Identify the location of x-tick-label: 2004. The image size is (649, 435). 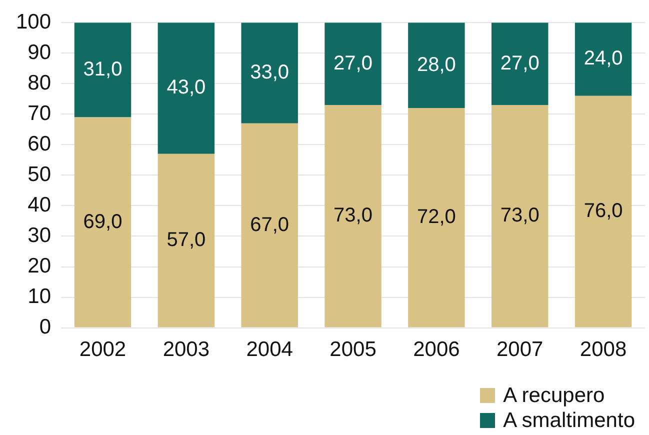
(270, 350).